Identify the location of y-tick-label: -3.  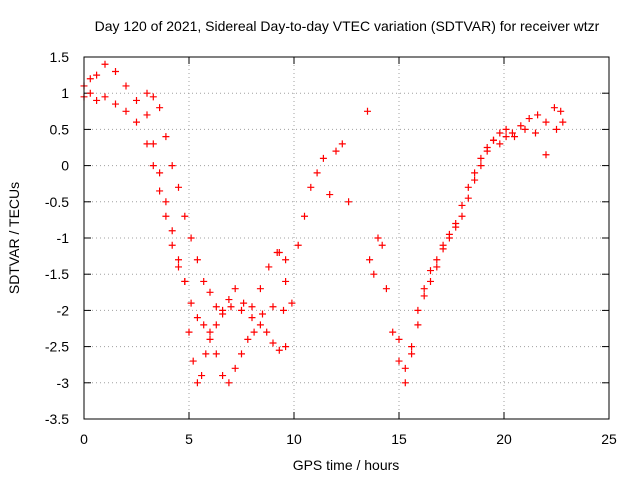
(63, 383).